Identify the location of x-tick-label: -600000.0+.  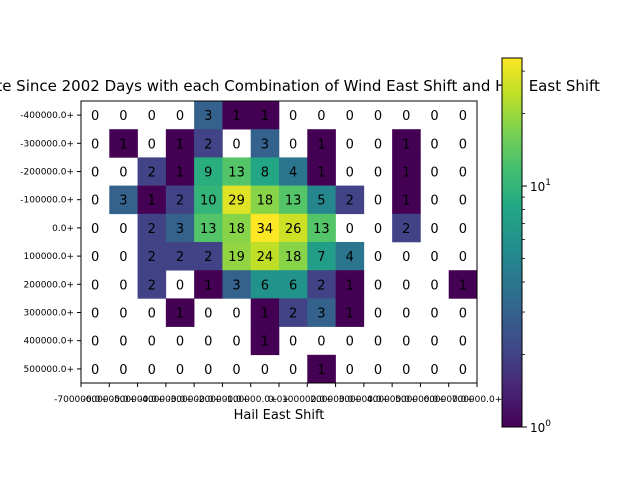
(109, 400).